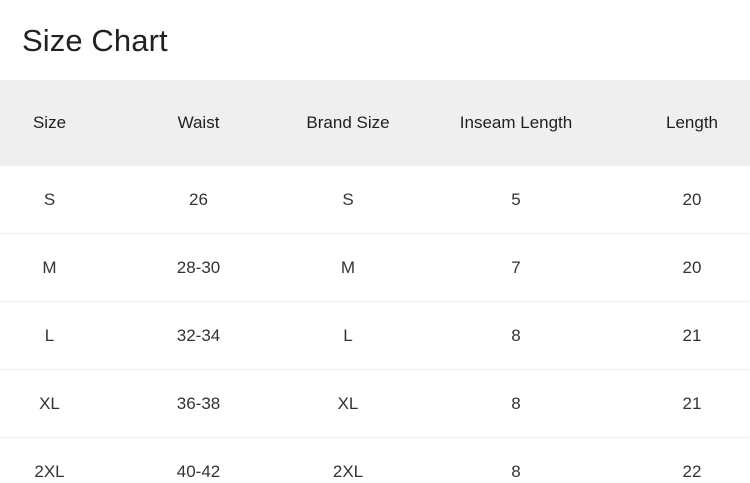 Image resolution: width=750 pixels, height=483 pixels. I want to click on cell-length: 22, so click(692, 460).